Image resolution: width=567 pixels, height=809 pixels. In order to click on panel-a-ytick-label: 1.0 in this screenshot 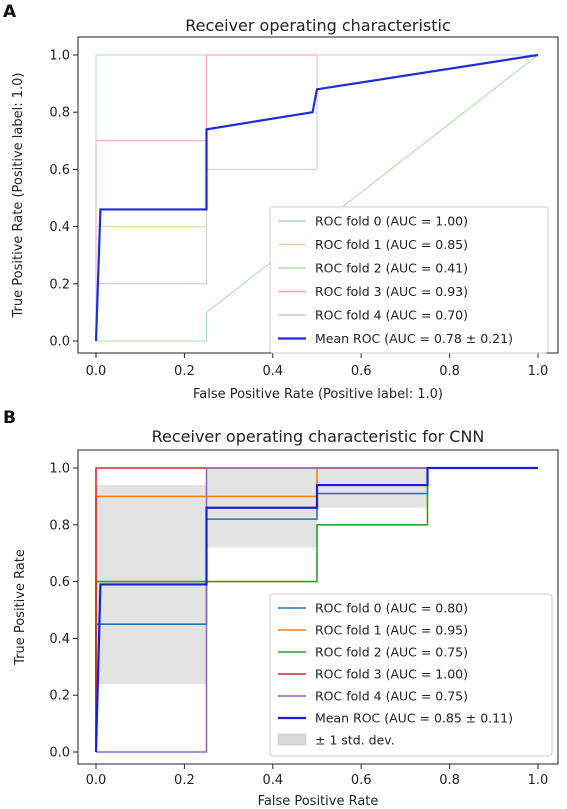, I will do `click(59, 56)`.